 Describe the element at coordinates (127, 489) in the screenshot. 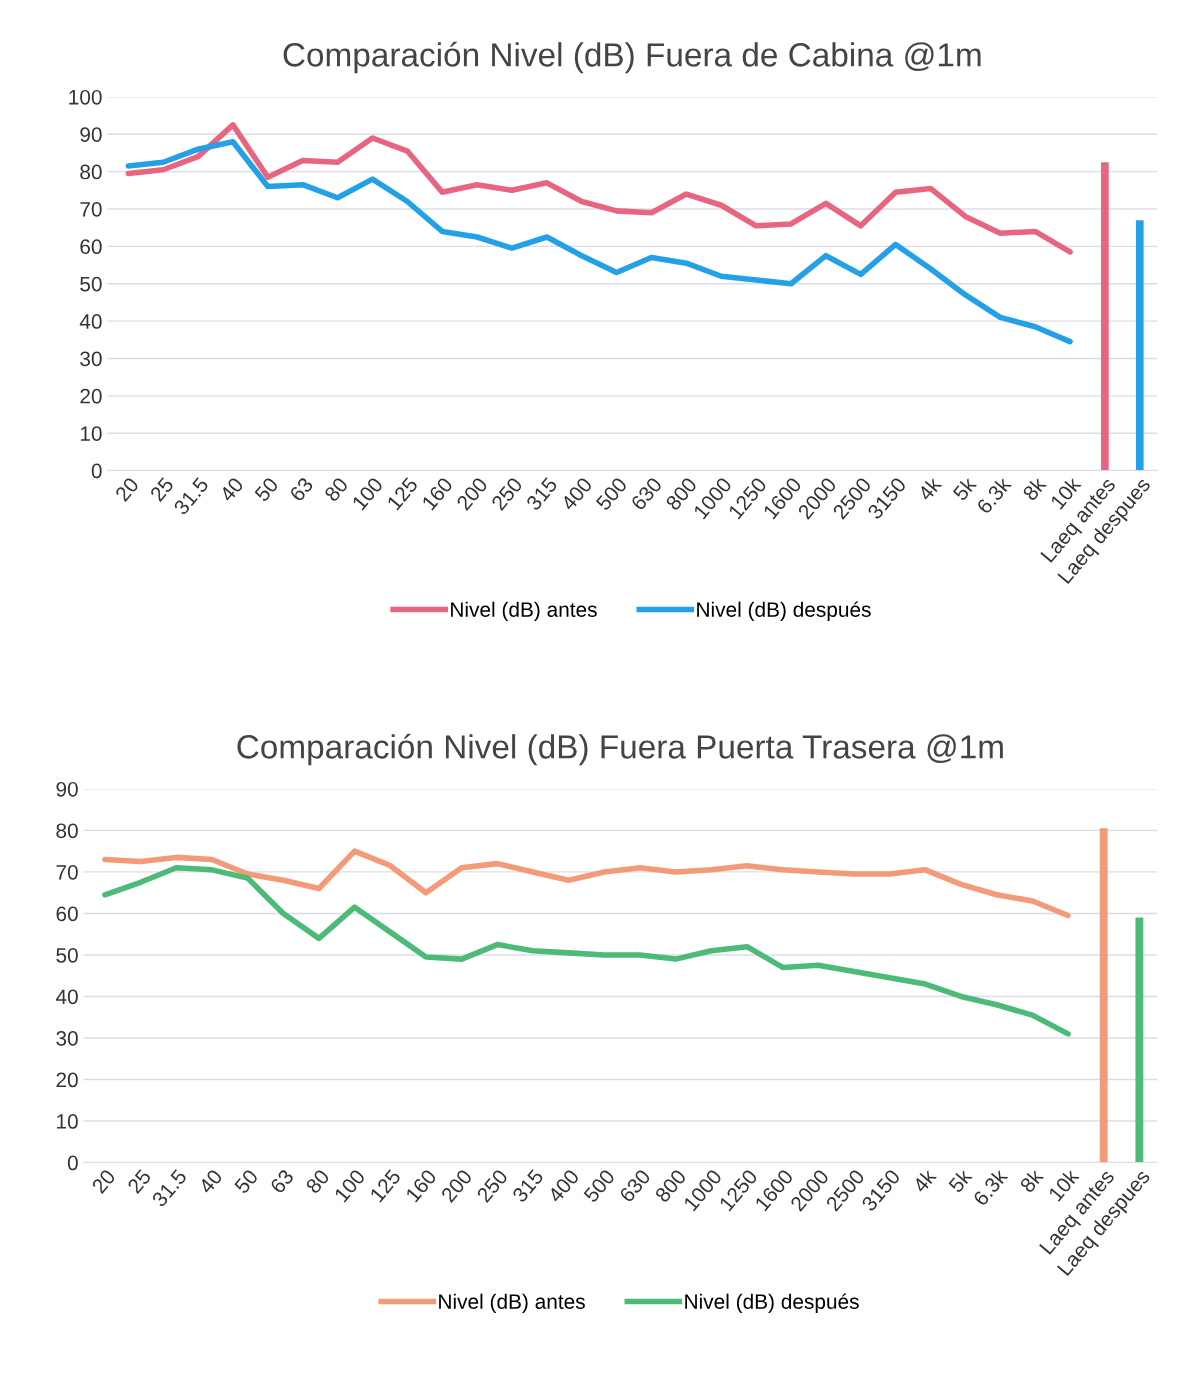

I see `x-tick-label: 20` at that location.